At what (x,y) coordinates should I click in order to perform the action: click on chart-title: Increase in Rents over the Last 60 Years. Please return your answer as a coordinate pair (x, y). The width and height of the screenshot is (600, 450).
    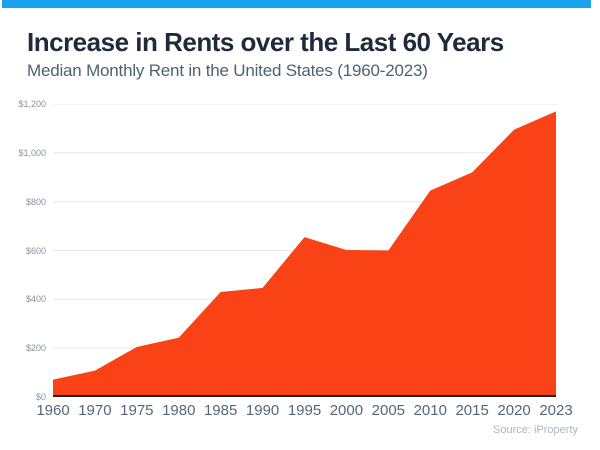
    Looking at the image, I should click on (265, 42).